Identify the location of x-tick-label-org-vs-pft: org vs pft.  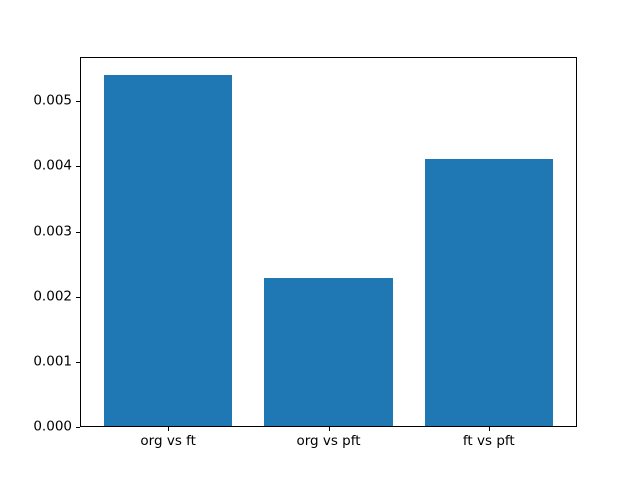
(328, 441).